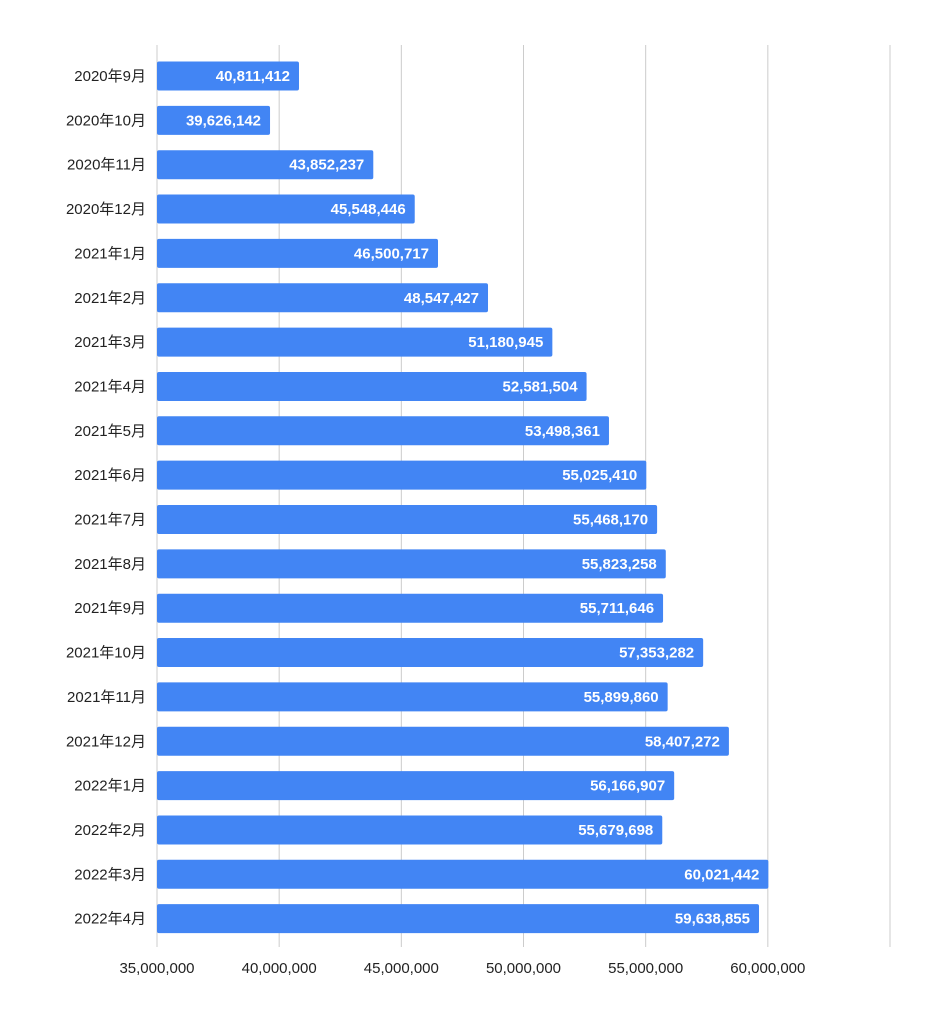 This screenshot has width=937, height=1029. I want to click on bar-value-label: 40,811,412, so click(253, 76).